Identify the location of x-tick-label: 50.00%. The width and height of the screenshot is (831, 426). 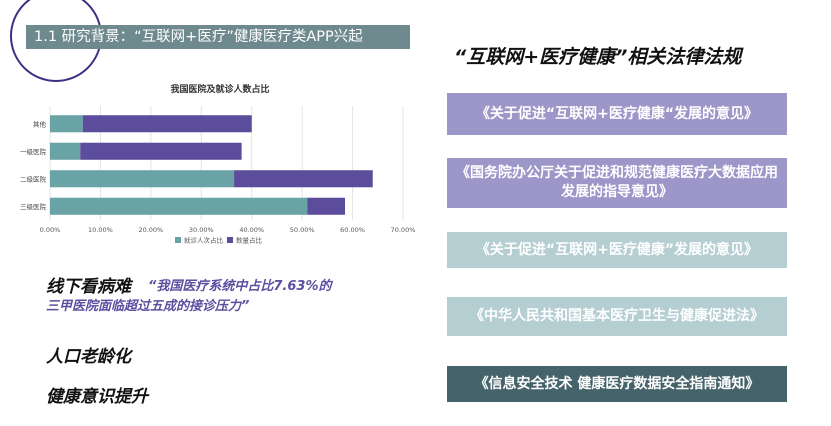
(302, 230).